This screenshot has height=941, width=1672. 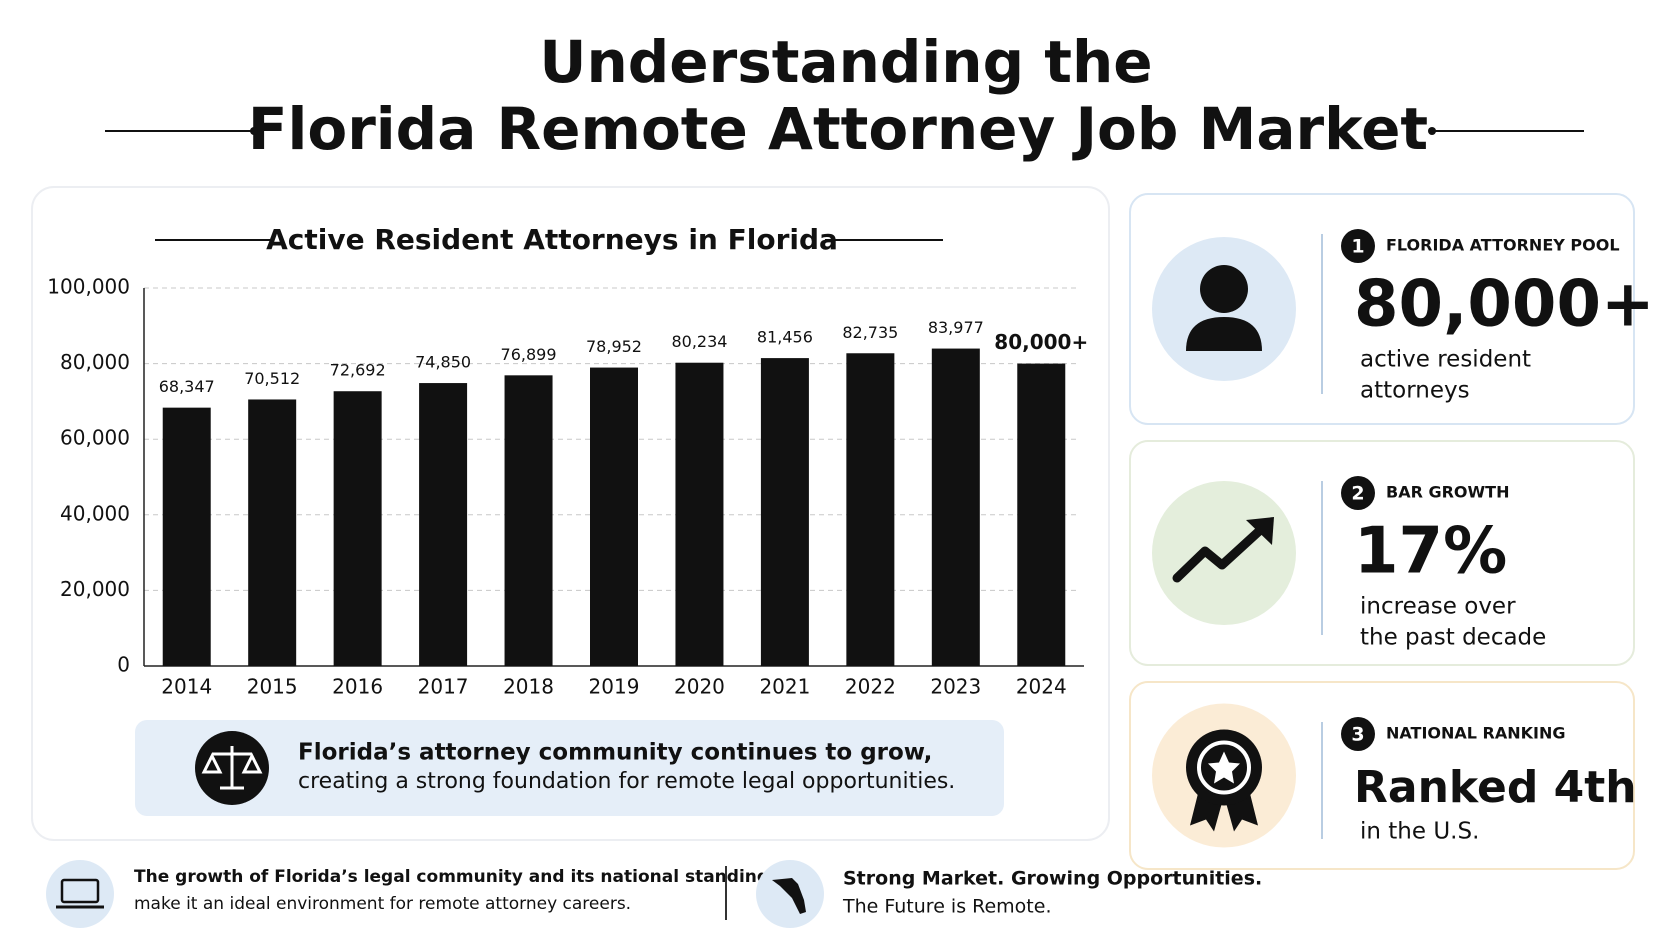 What do you see at coordinates (789, 896) in the screenshot?
I see `florida-glyph` at bounding box center [789, 896].